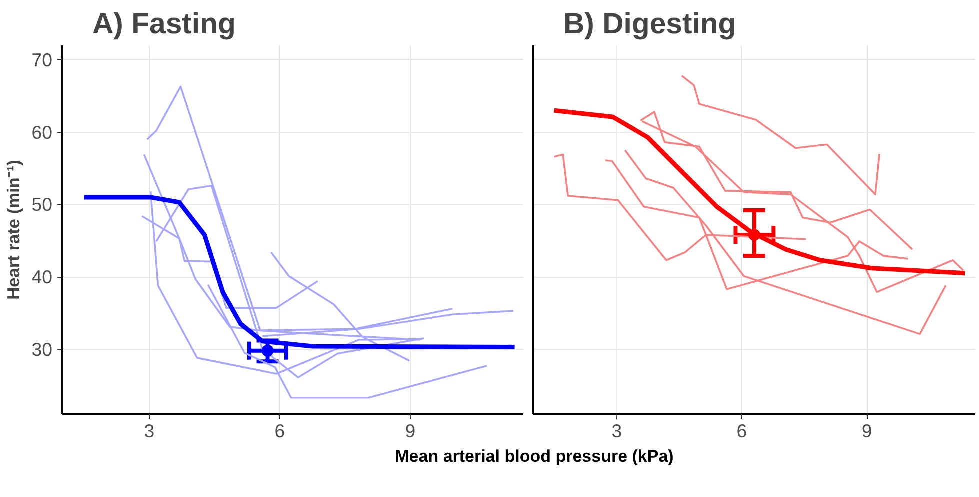 Image resolution: width=979 pixels, height=497 pixels. Describe the element at coordinates (42, 132) in the screenshot. I see `y-tick-label: 60` at that location.